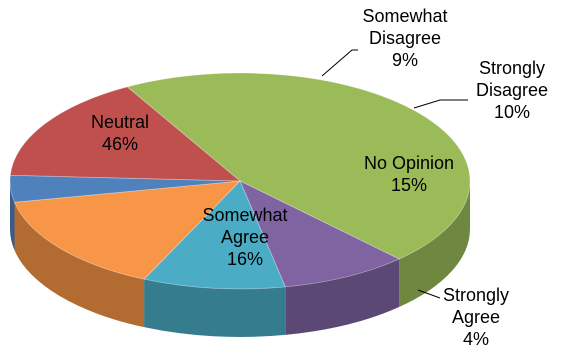 The width and height of the screenshot is (569, 354). I want to click on data-label-4-line-1: Agree, so click(476, 317).